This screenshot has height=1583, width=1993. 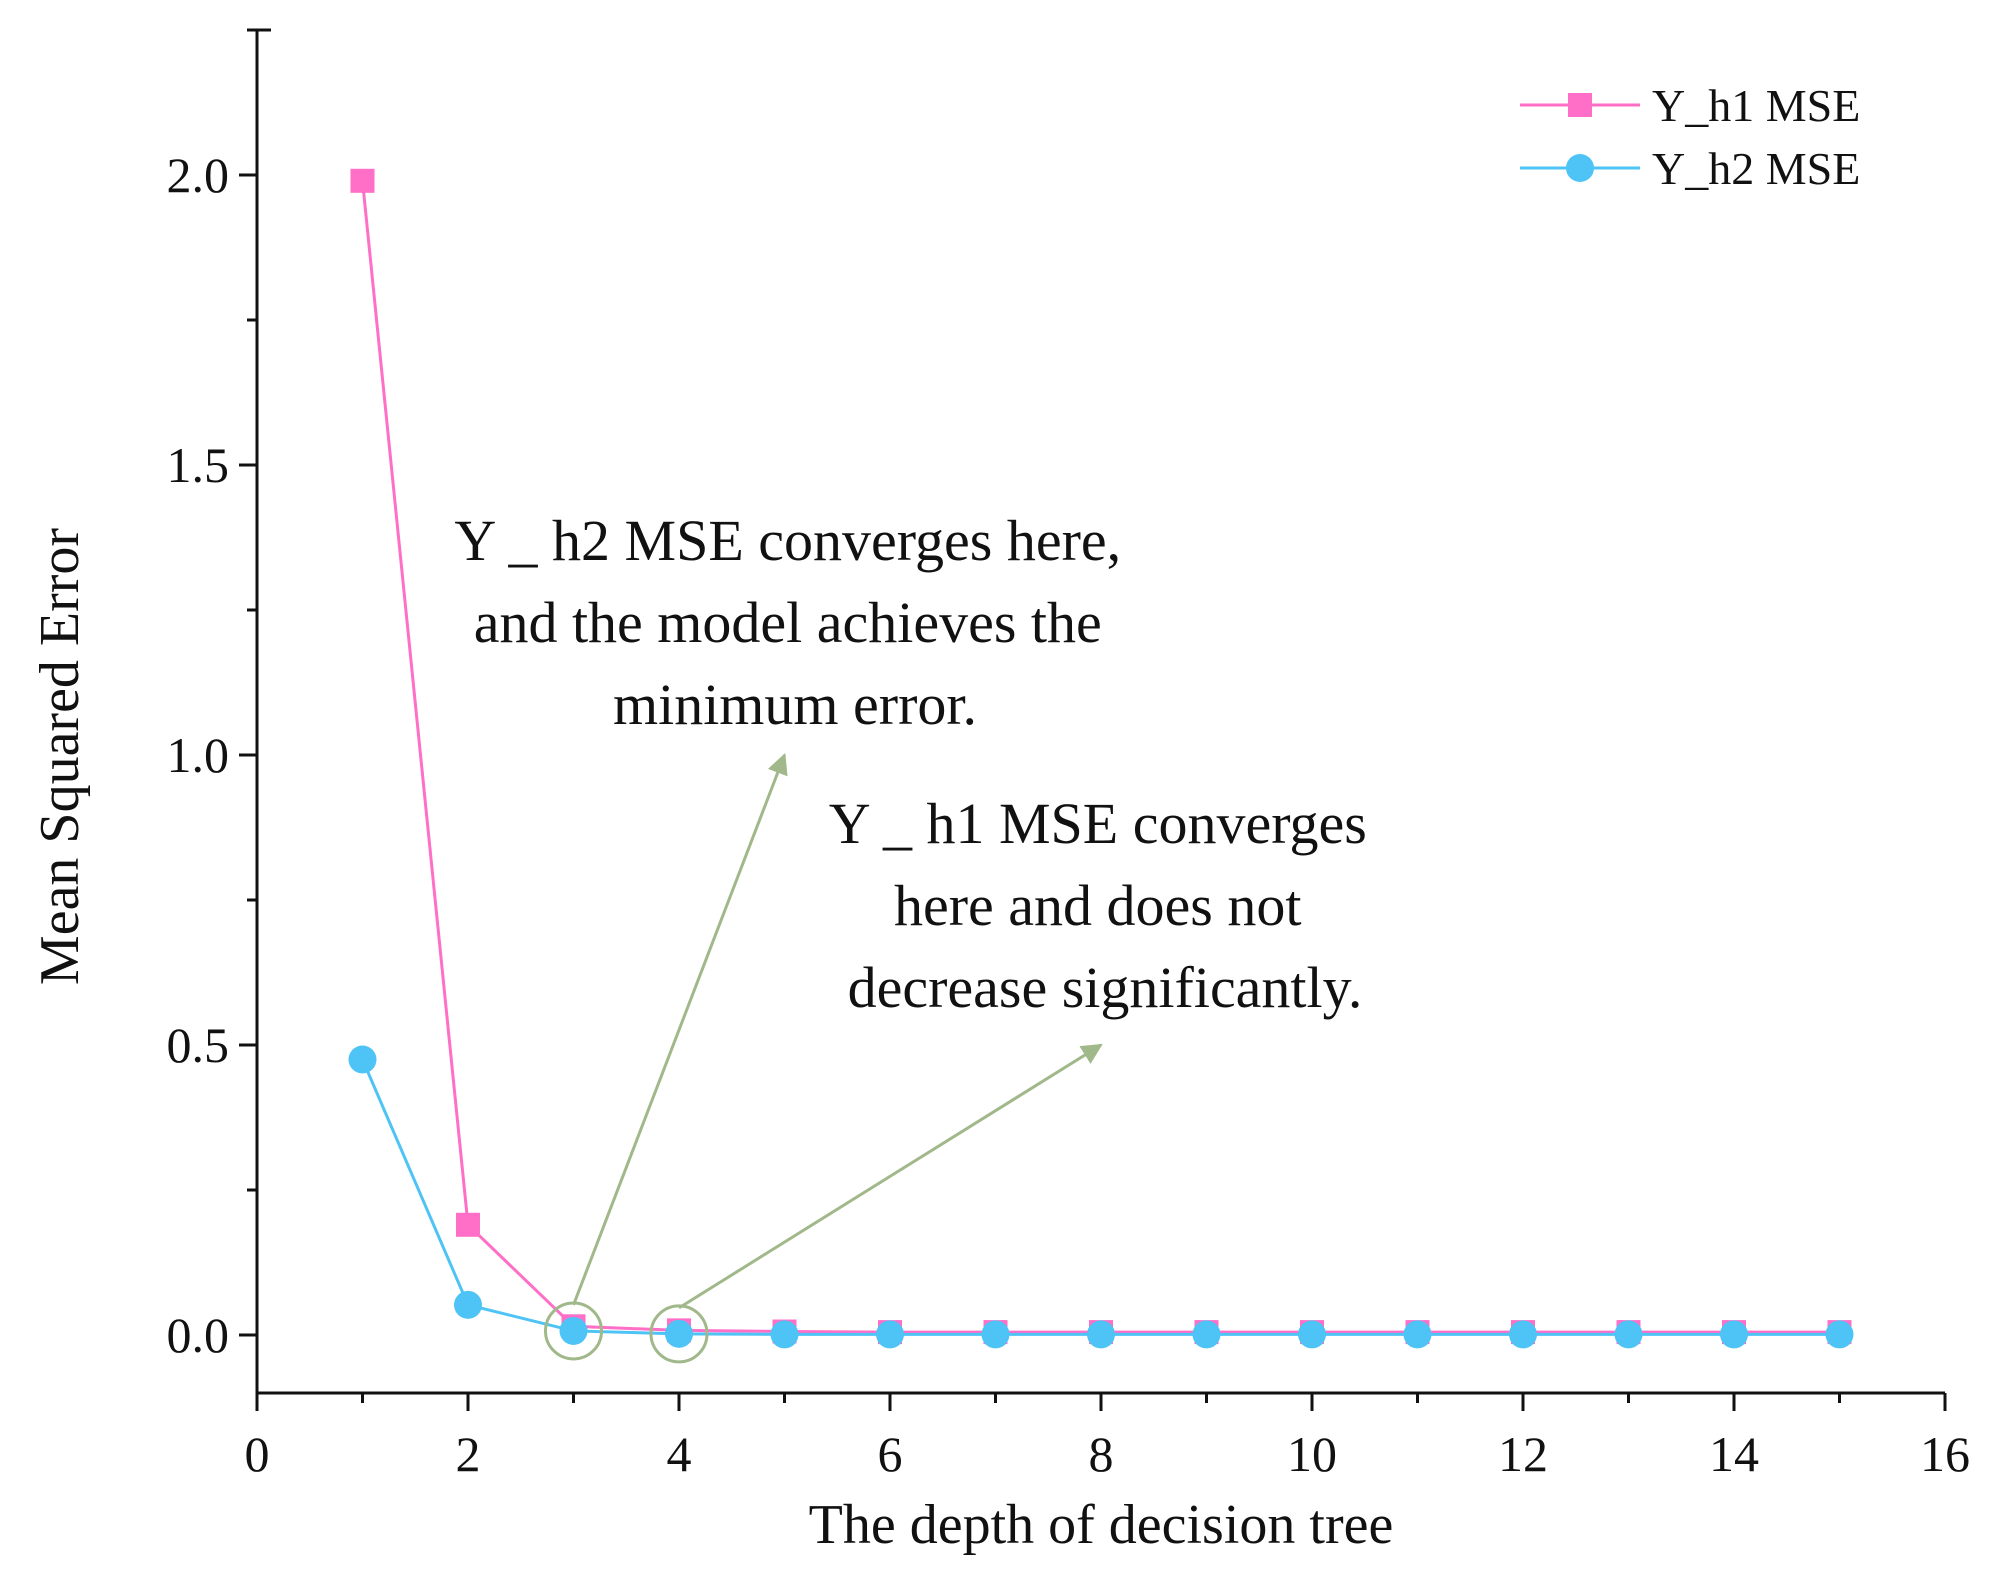 What do you see at coordinates (890, 1454) in the screenshot?
I see `x-tick-label: 6` at bounding box center [890, 1454].